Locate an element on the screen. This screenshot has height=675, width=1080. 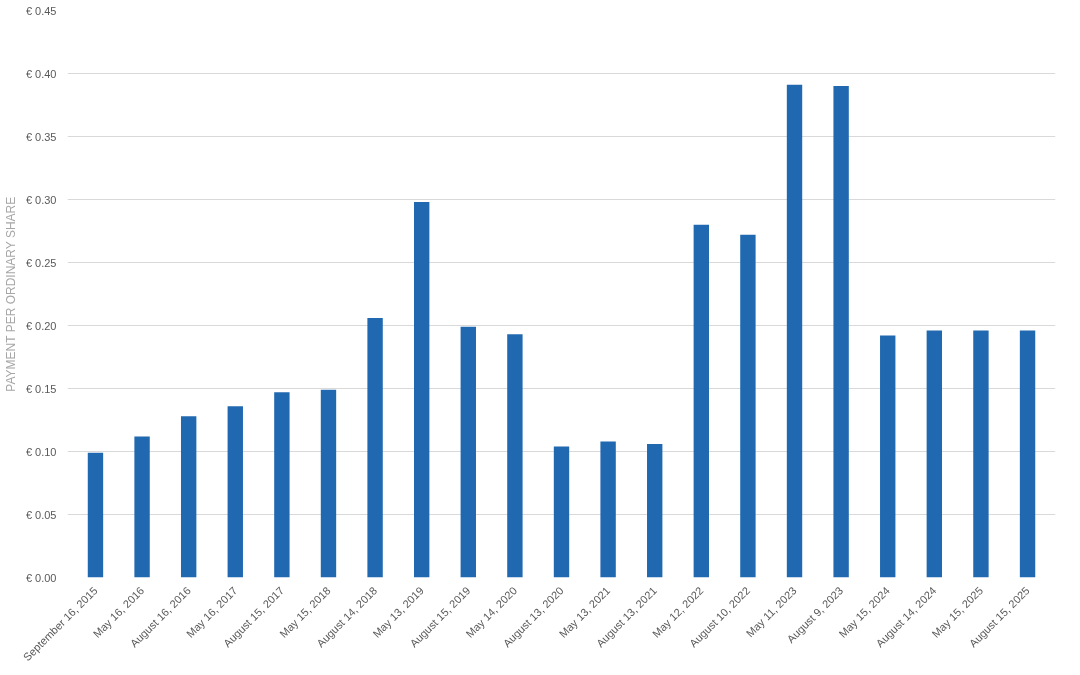
y-tick-label: € 0.15 is located at coordinates (41, 388).